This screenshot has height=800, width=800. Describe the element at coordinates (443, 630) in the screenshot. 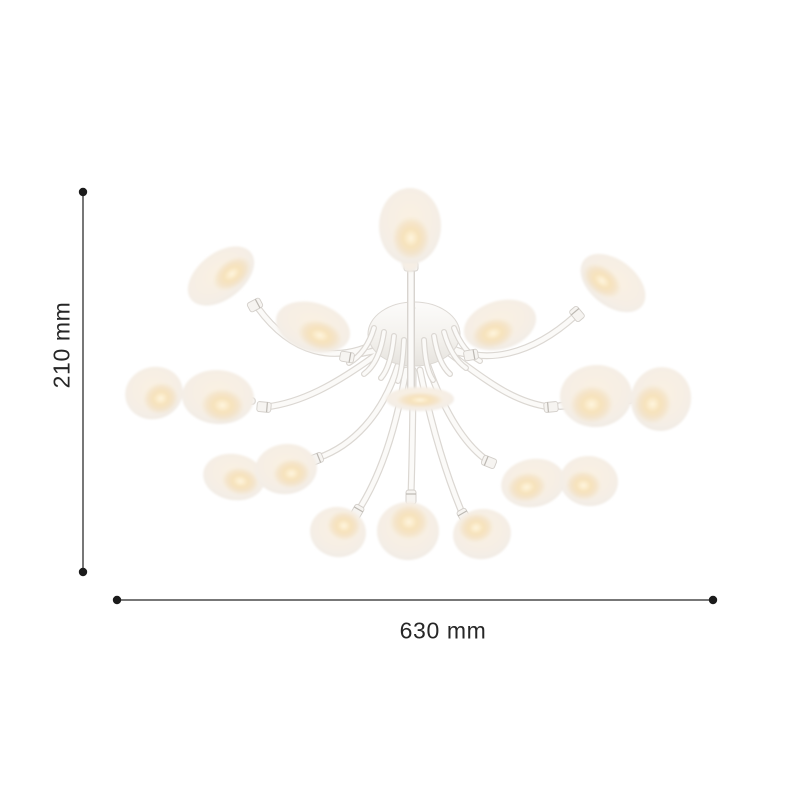

I see `width-dimension-label: 630 mm` at that location.